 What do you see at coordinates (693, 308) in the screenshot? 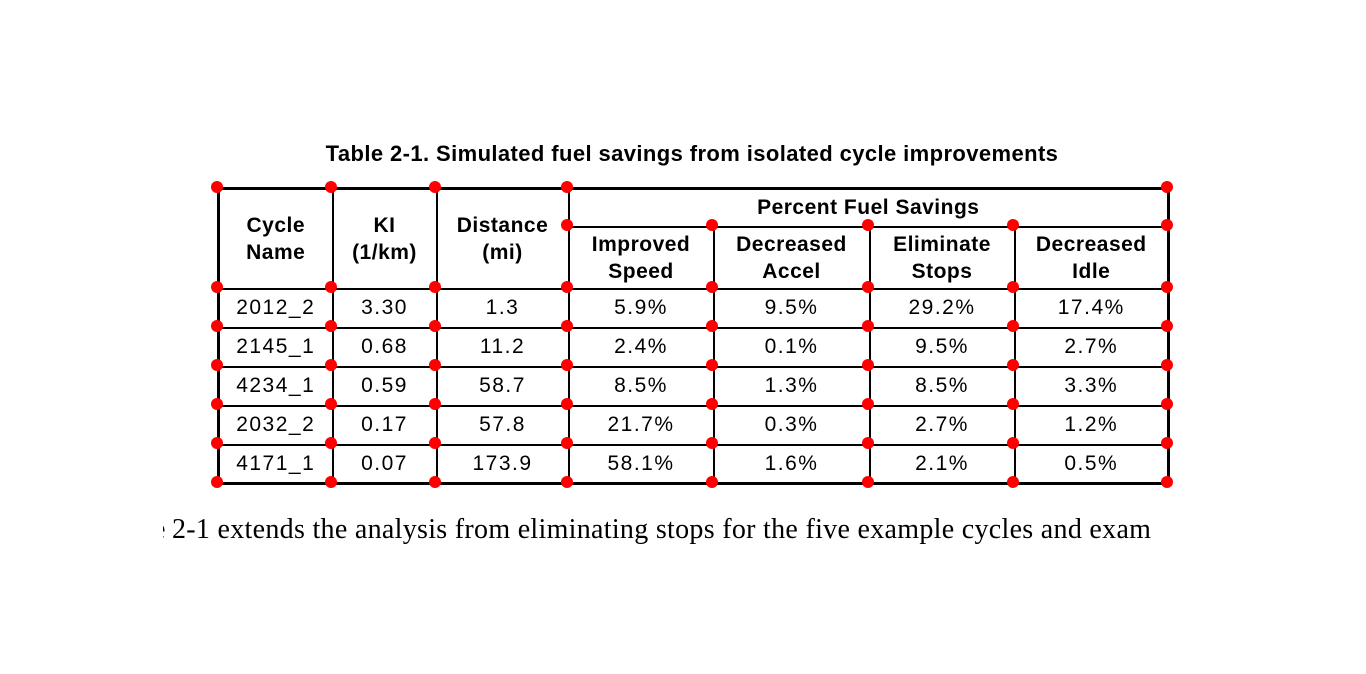
I see `table-row: 2012_2 3.30 1.3 5.9% 9.5% 29.2% 17.4%` at bounding box center [693, 308].